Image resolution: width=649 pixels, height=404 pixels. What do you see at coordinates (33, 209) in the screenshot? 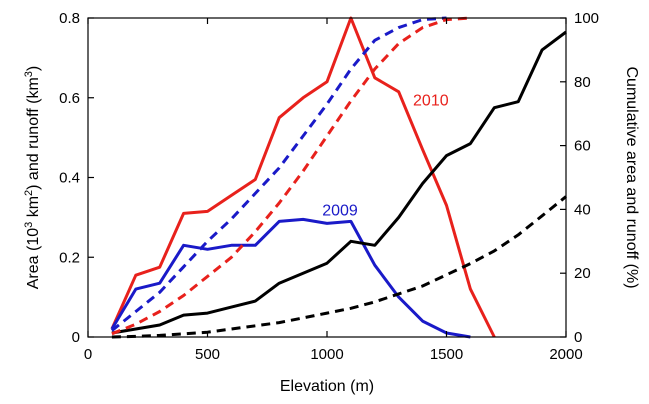
I see `y-left-label-part: km` at bounding box center [33, 209].